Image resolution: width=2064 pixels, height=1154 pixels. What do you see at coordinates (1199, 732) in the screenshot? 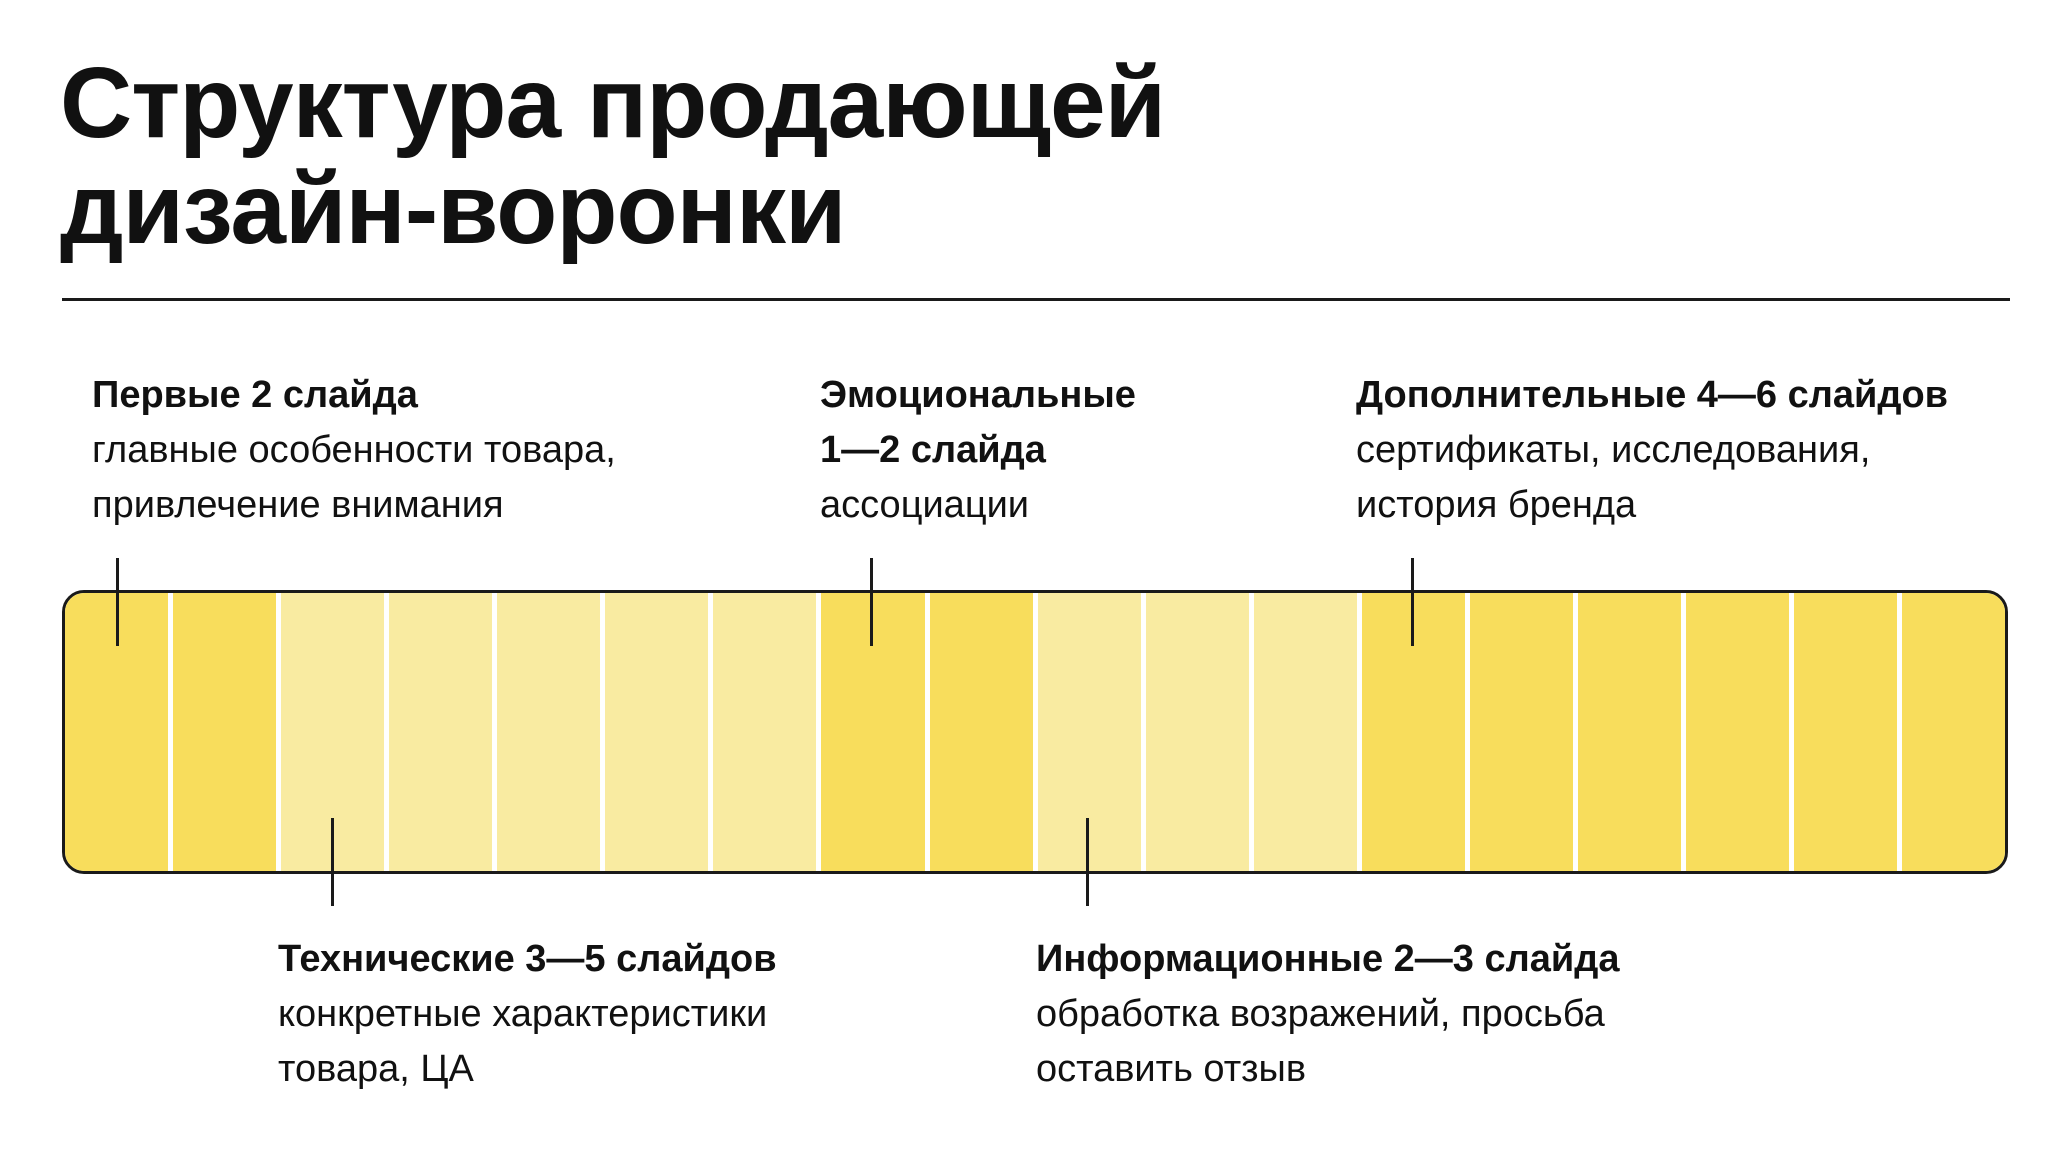
I see `funnel-segment-11-light` at bounding box center [1199, 732].